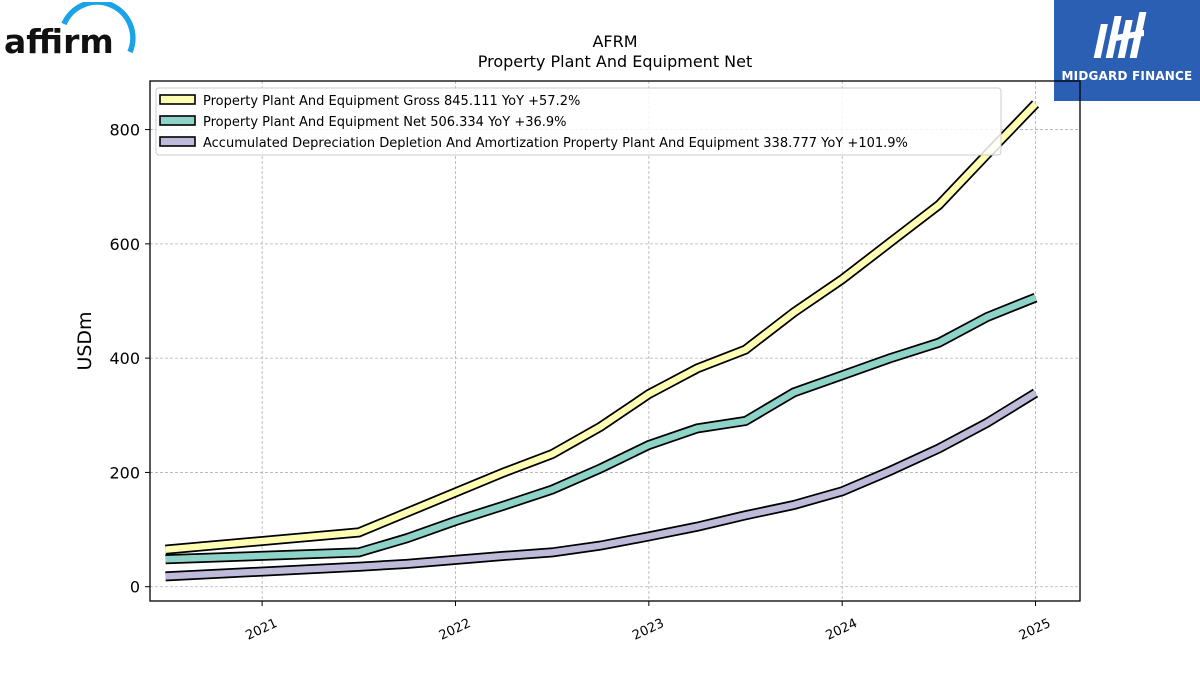 This screenshot has height=675, width=1200. I want to click on affirm-logo-text: affirm, so click(59, 40).